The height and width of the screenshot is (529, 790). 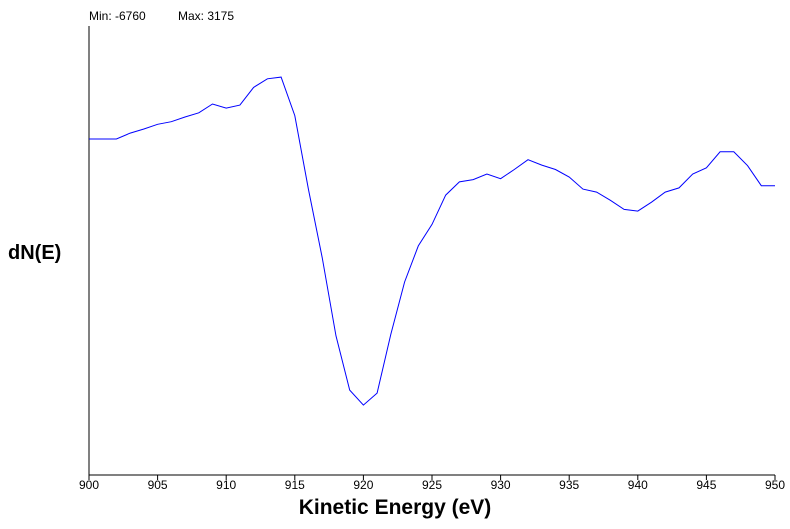 I want to click on x-tick-label: 915, so click(x=295, y=485).